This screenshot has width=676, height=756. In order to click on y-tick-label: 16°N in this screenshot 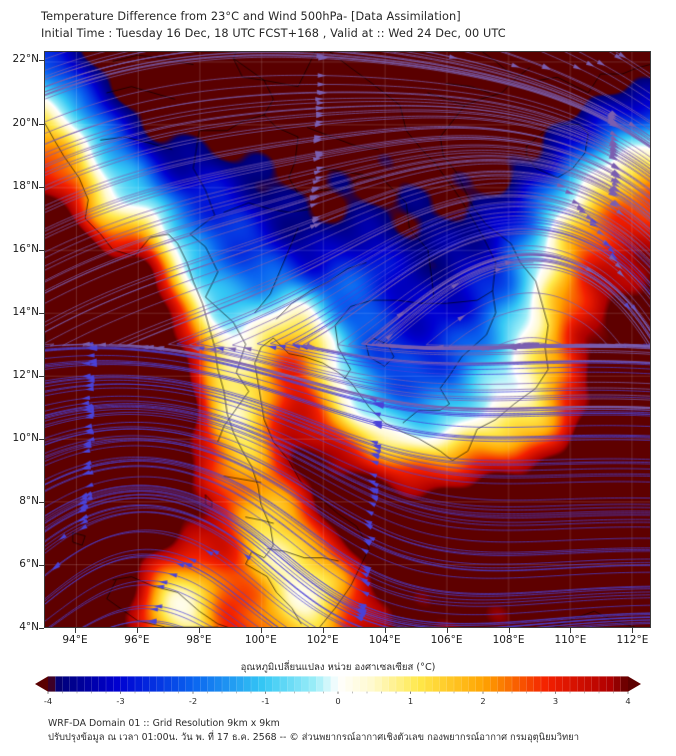, I will do `click(25, 248)`.